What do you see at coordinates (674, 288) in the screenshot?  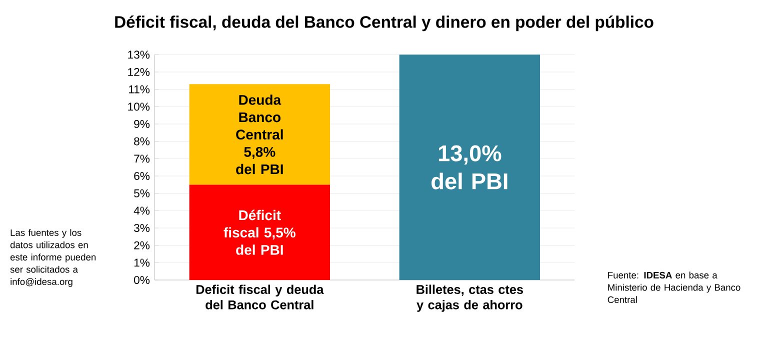 I see `source-note: Fuente: IDESA en base a Ministerio de Hacienda y Banco Central` at bounding box center [674, 288].